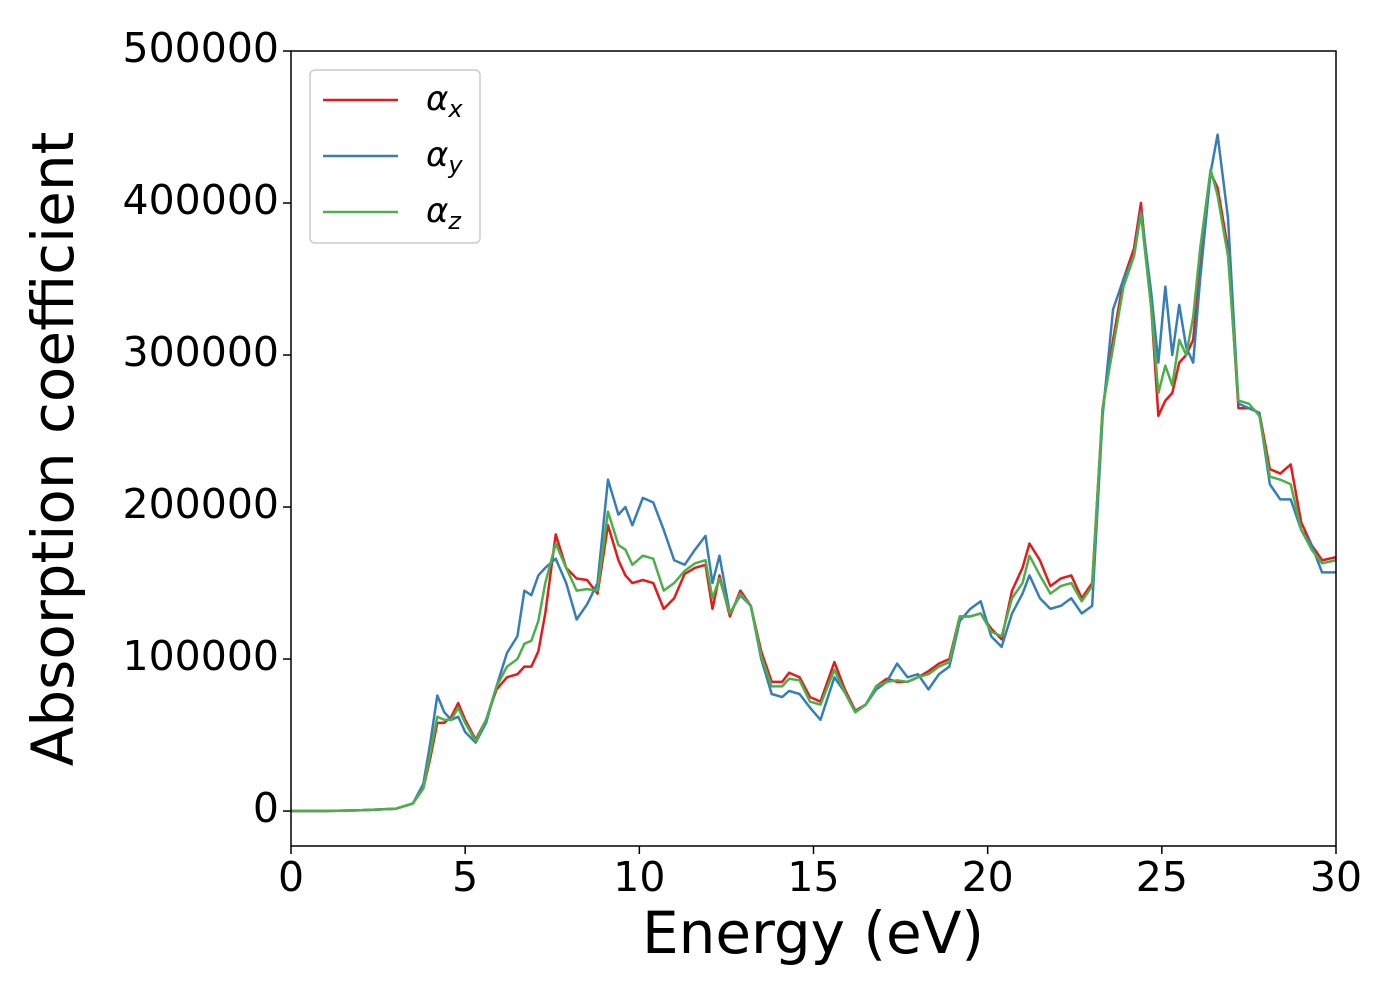 Image resolution: width=1400 pixels, height=1000 pixels. What do you see at coordinates (639, 877) in the screenshot?
I see `x-tick-label: 10` at bounding box center [639, 877].